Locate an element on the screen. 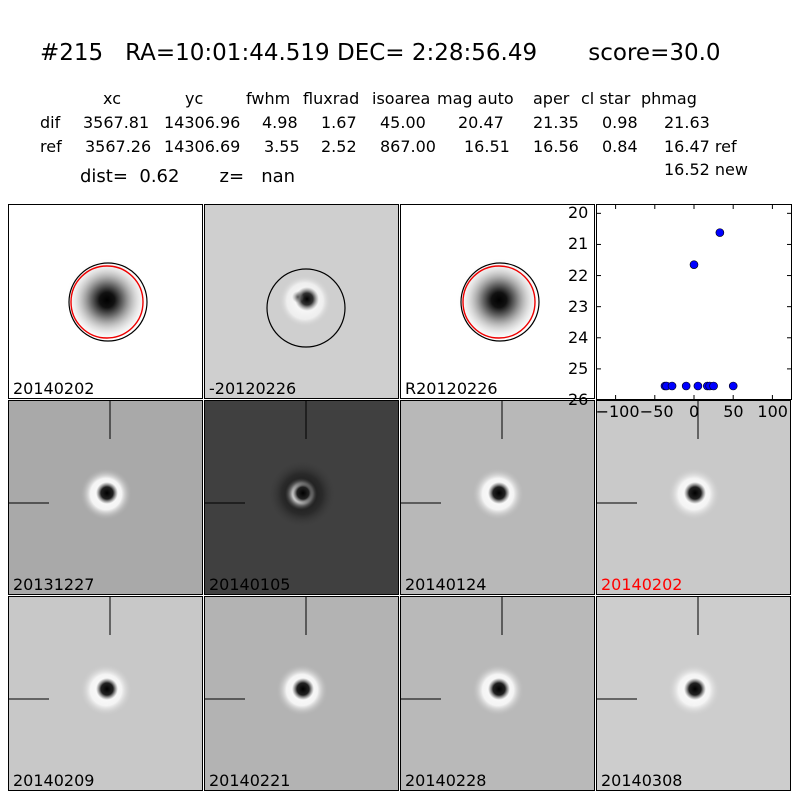 The image size is (800, 800). panel-date-label: 20131227 is located at coordinates (54, 584).